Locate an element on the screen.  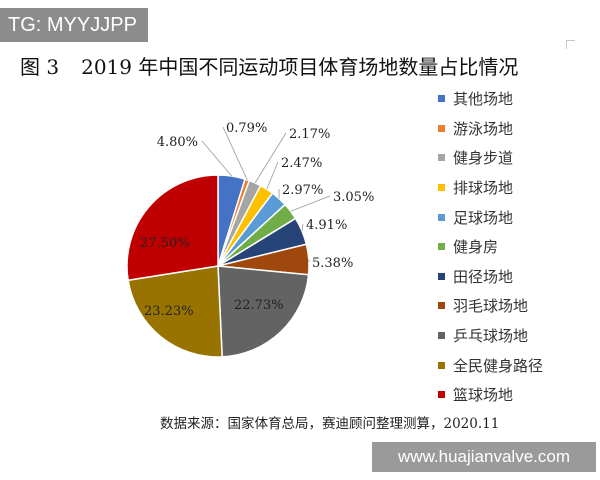
legend-item: 篮球场地 is located at coordinates (490, 395).